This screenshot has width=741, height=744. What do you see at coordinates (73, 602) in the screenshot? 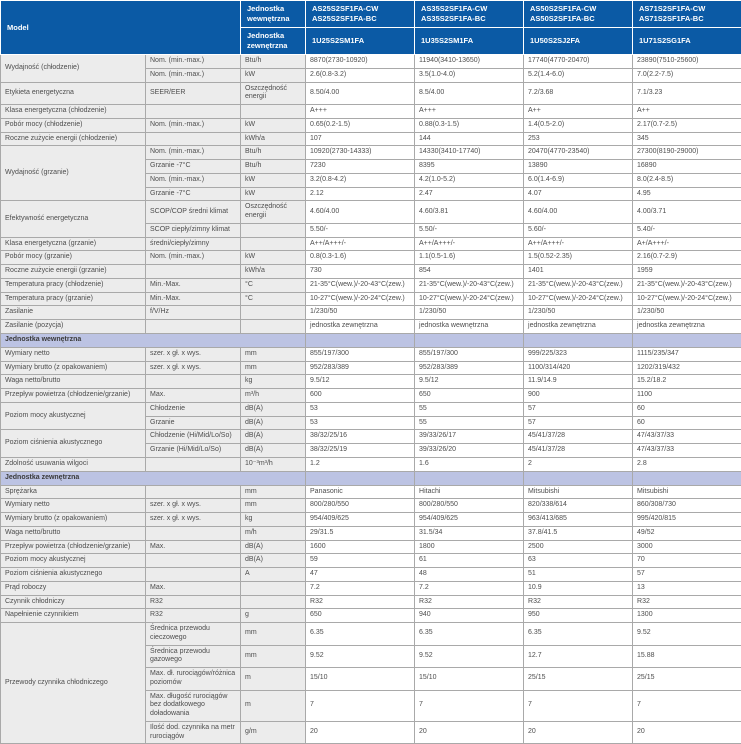
I see `row-label: Czynnik chłodniczy` at bounding box center [73, 602].